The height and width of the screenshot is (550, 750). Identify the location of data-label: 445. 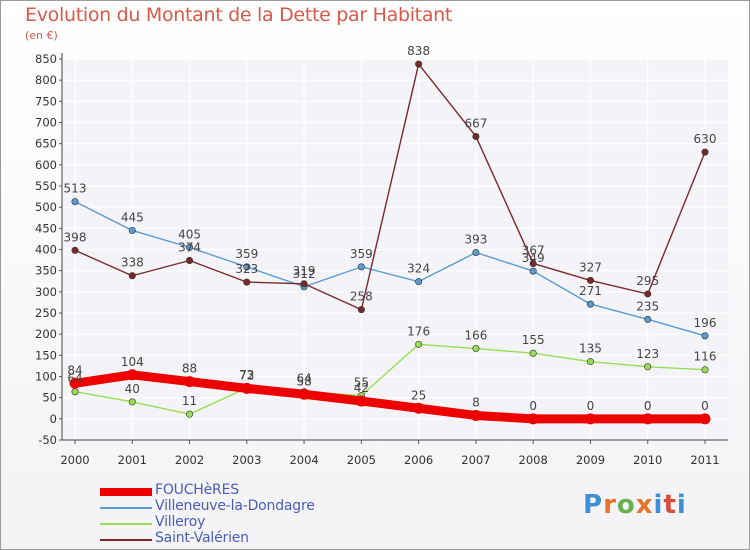
(132, 217).